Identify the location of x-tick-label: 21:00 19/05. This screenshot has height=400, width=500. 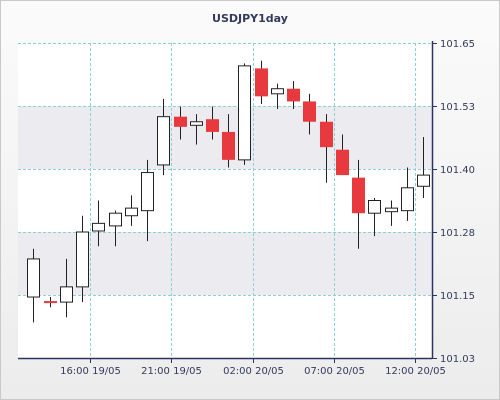
(171, 371).